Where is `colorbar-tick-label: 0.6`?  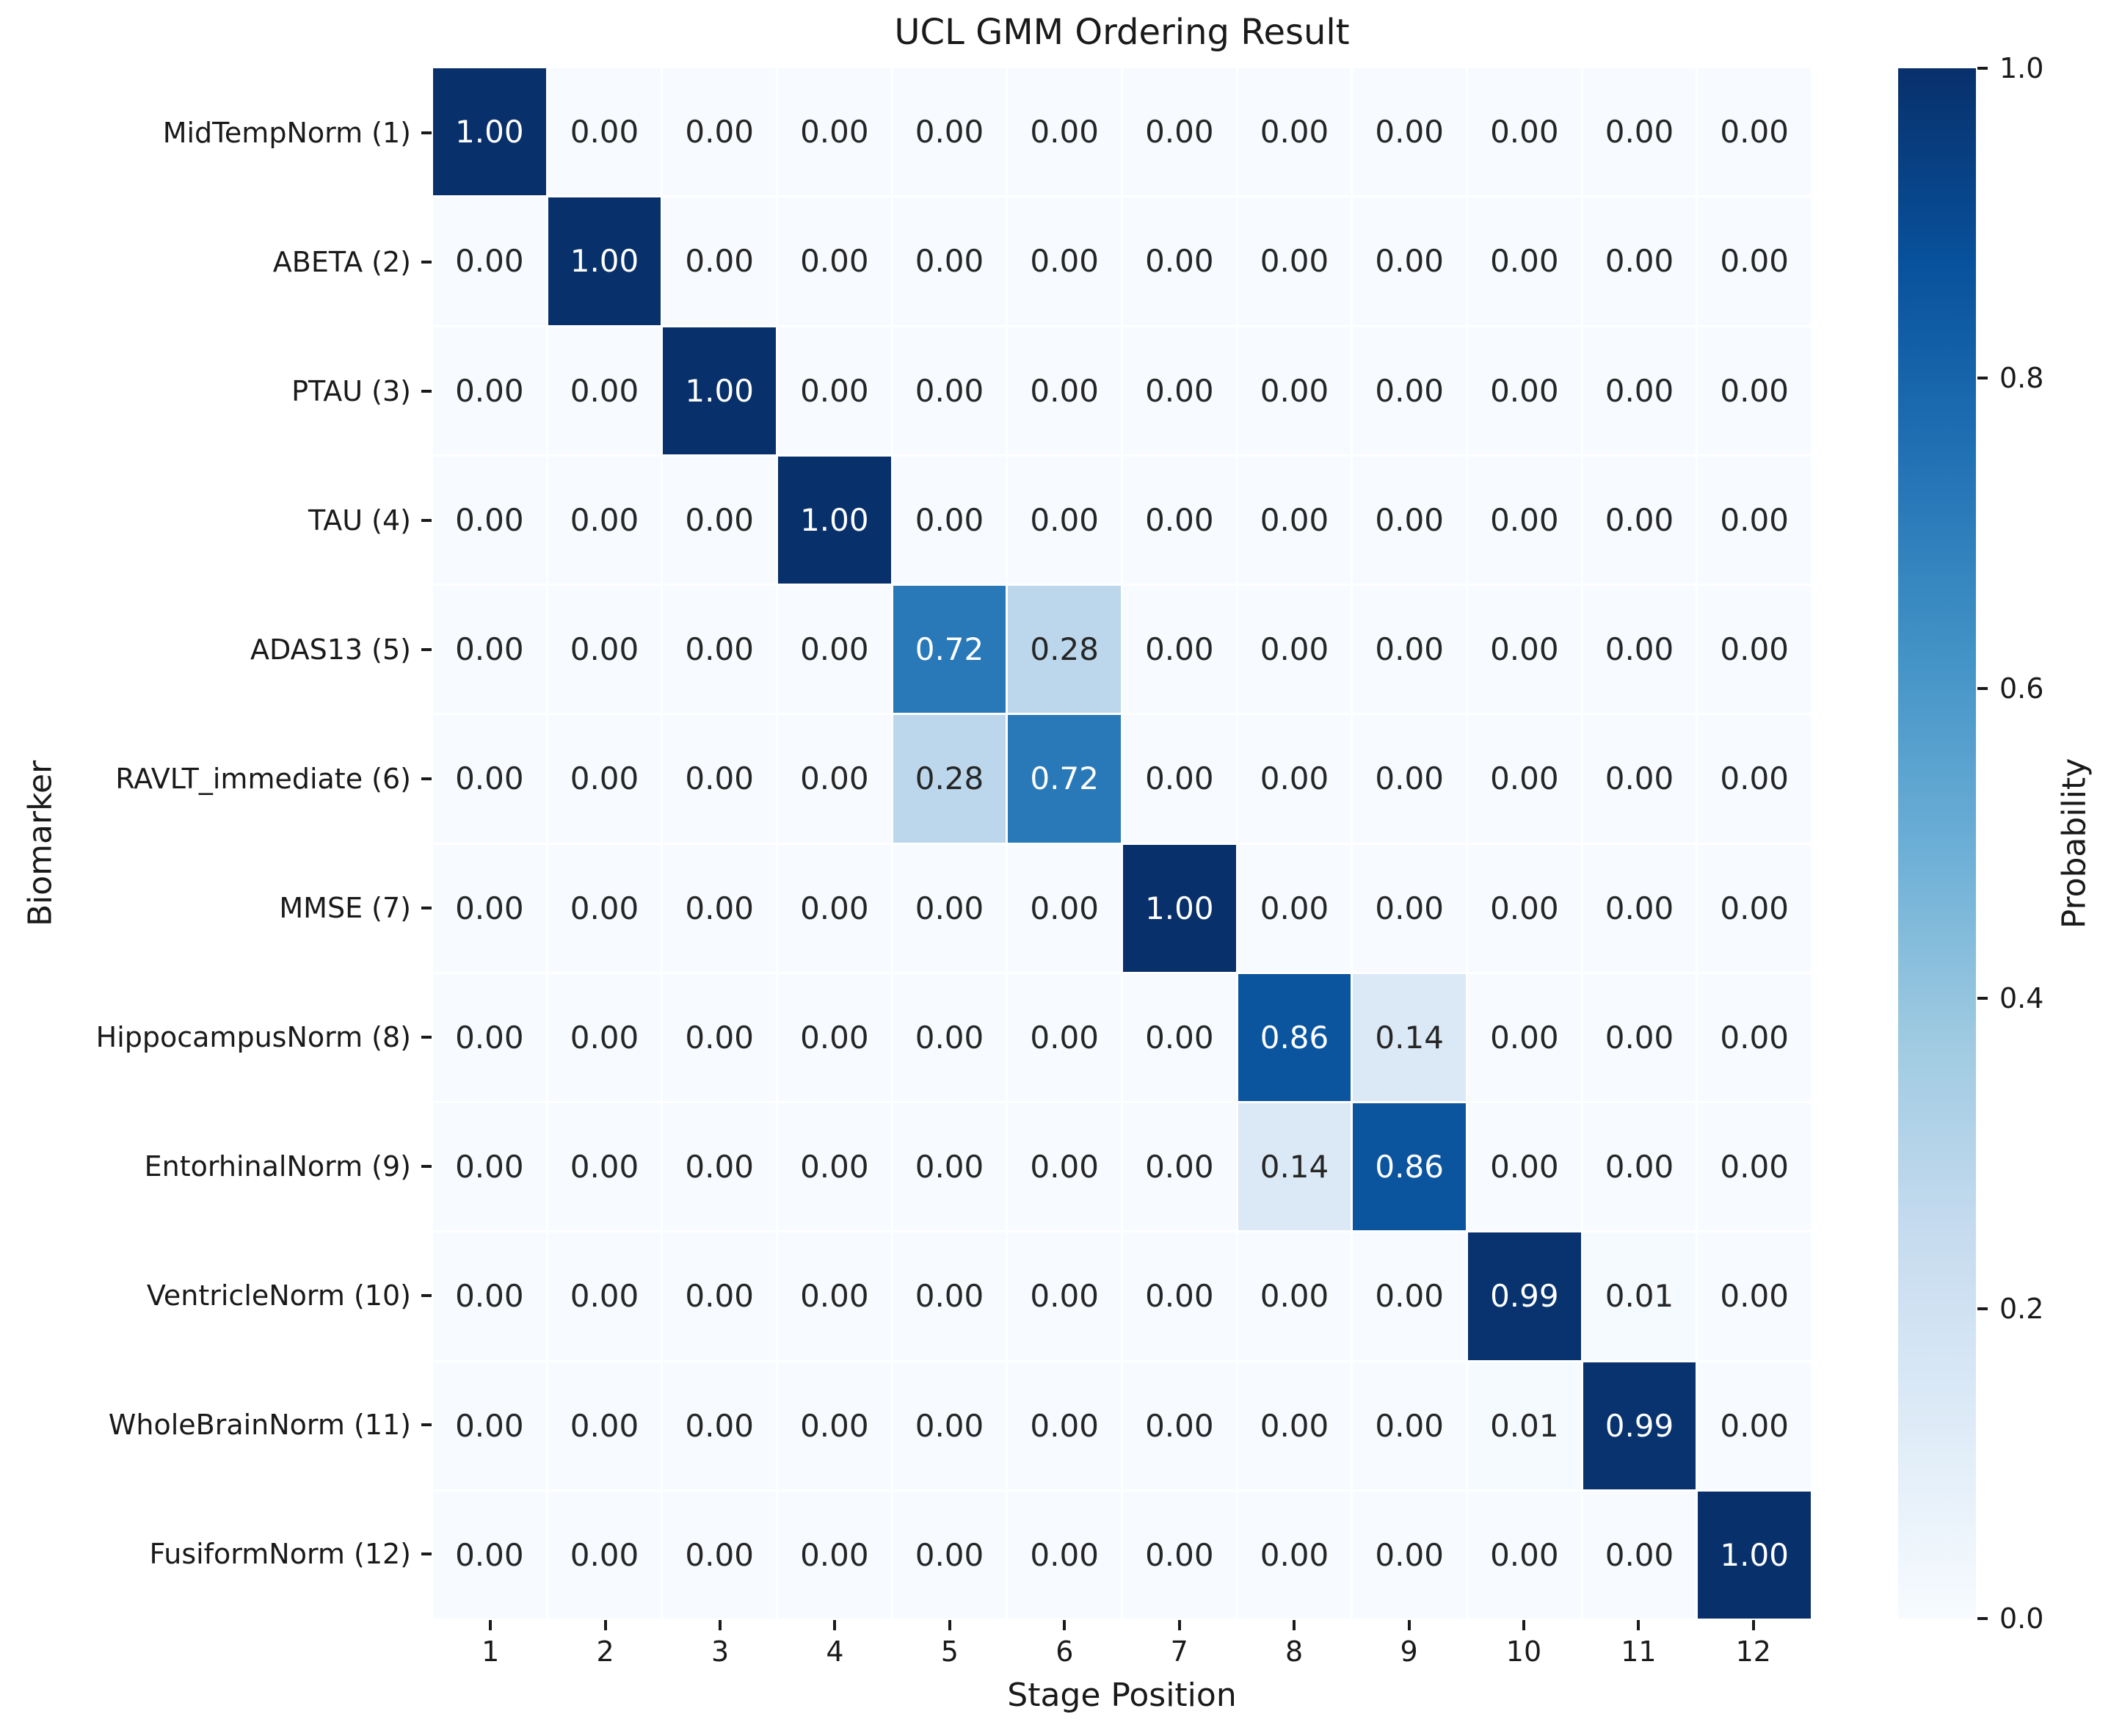
colorbar-tick-label: 0.6 is located at coordinates (2021, 688).